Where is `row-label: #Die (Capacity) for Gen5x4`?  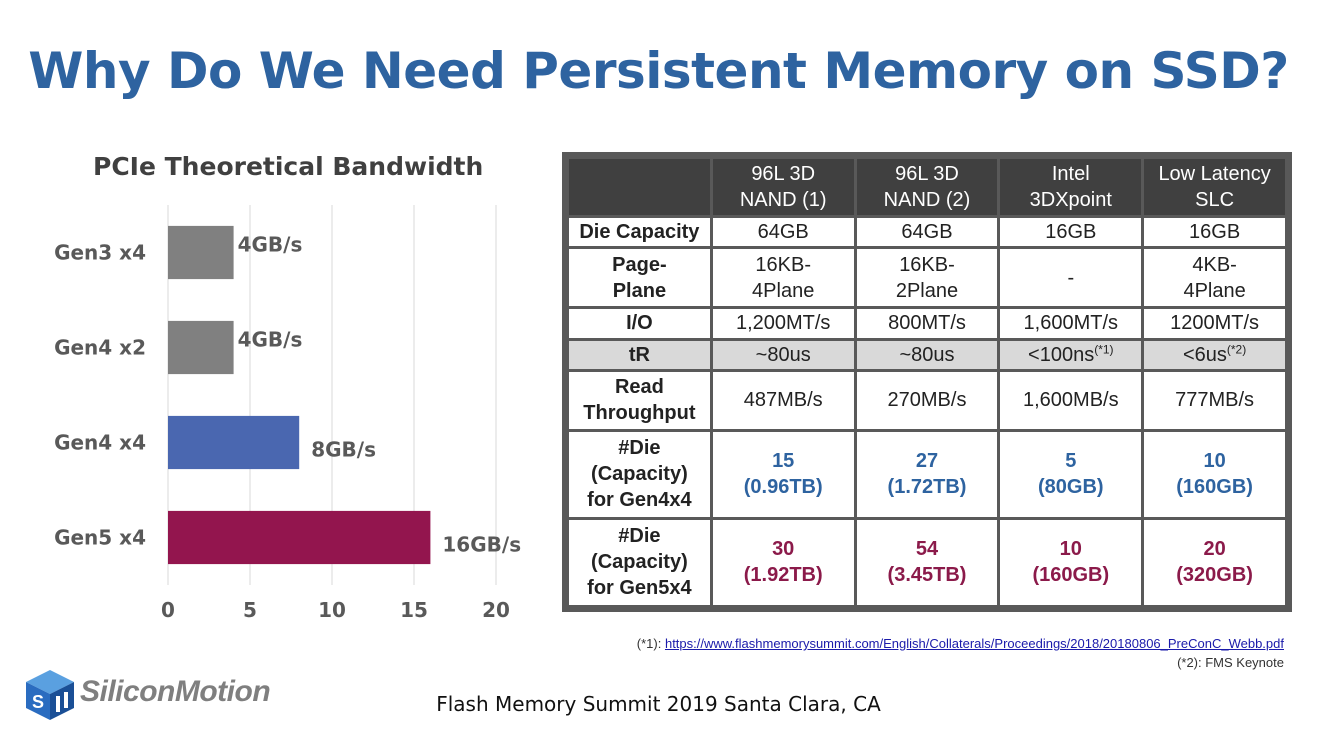
row-label: #Die (Capacity) for Gen5x4 is located at coordinates (639, 562).